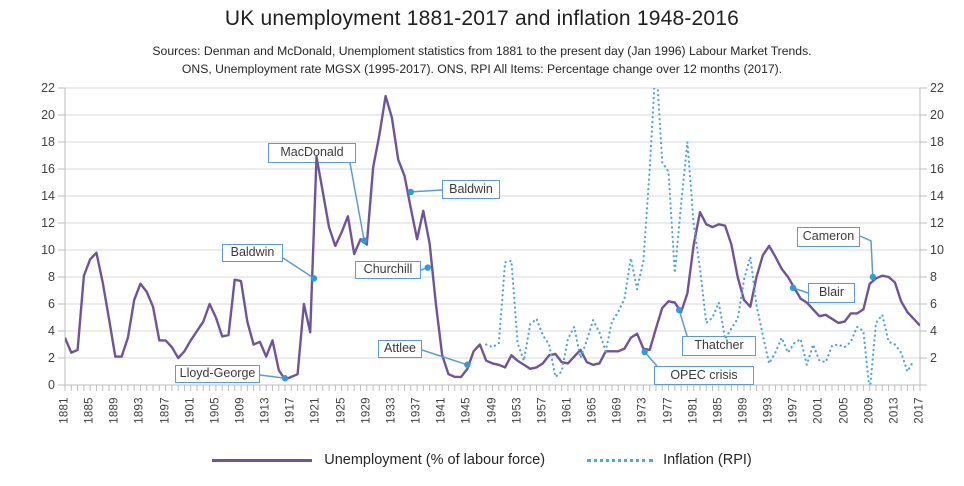  What do you see at coordinates (567, 410) in the screenshot?
I see `x-axis-label: 1961` at bounding box center [567, 410].